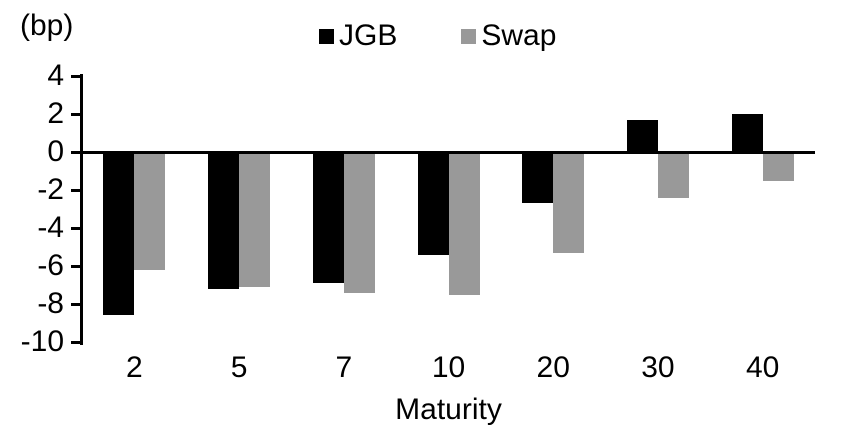  Describe the element at coordinates (42, 341) in the screenshot. I see `y-axis-tick-label: -10` at that location.